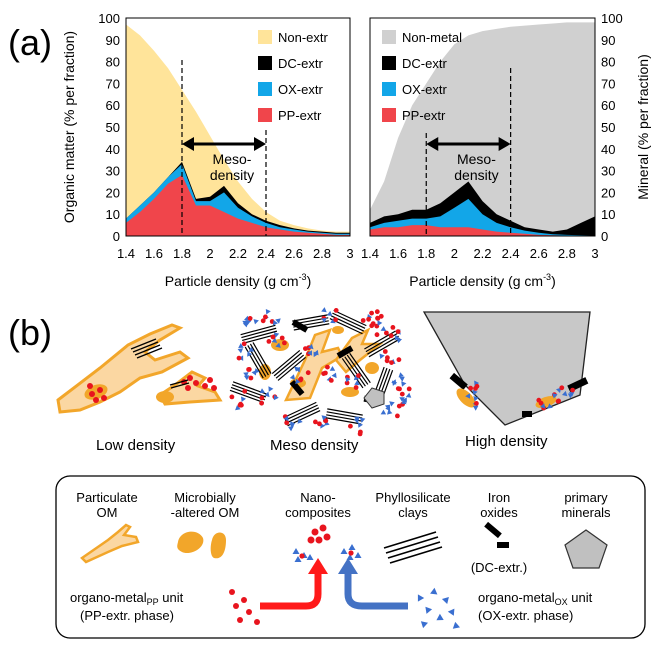 The width and height of the screenshot is (654, 649). Describe the element at coordinates (506, 441) in the screenshot. I see `high-density-label: High density` at that location.